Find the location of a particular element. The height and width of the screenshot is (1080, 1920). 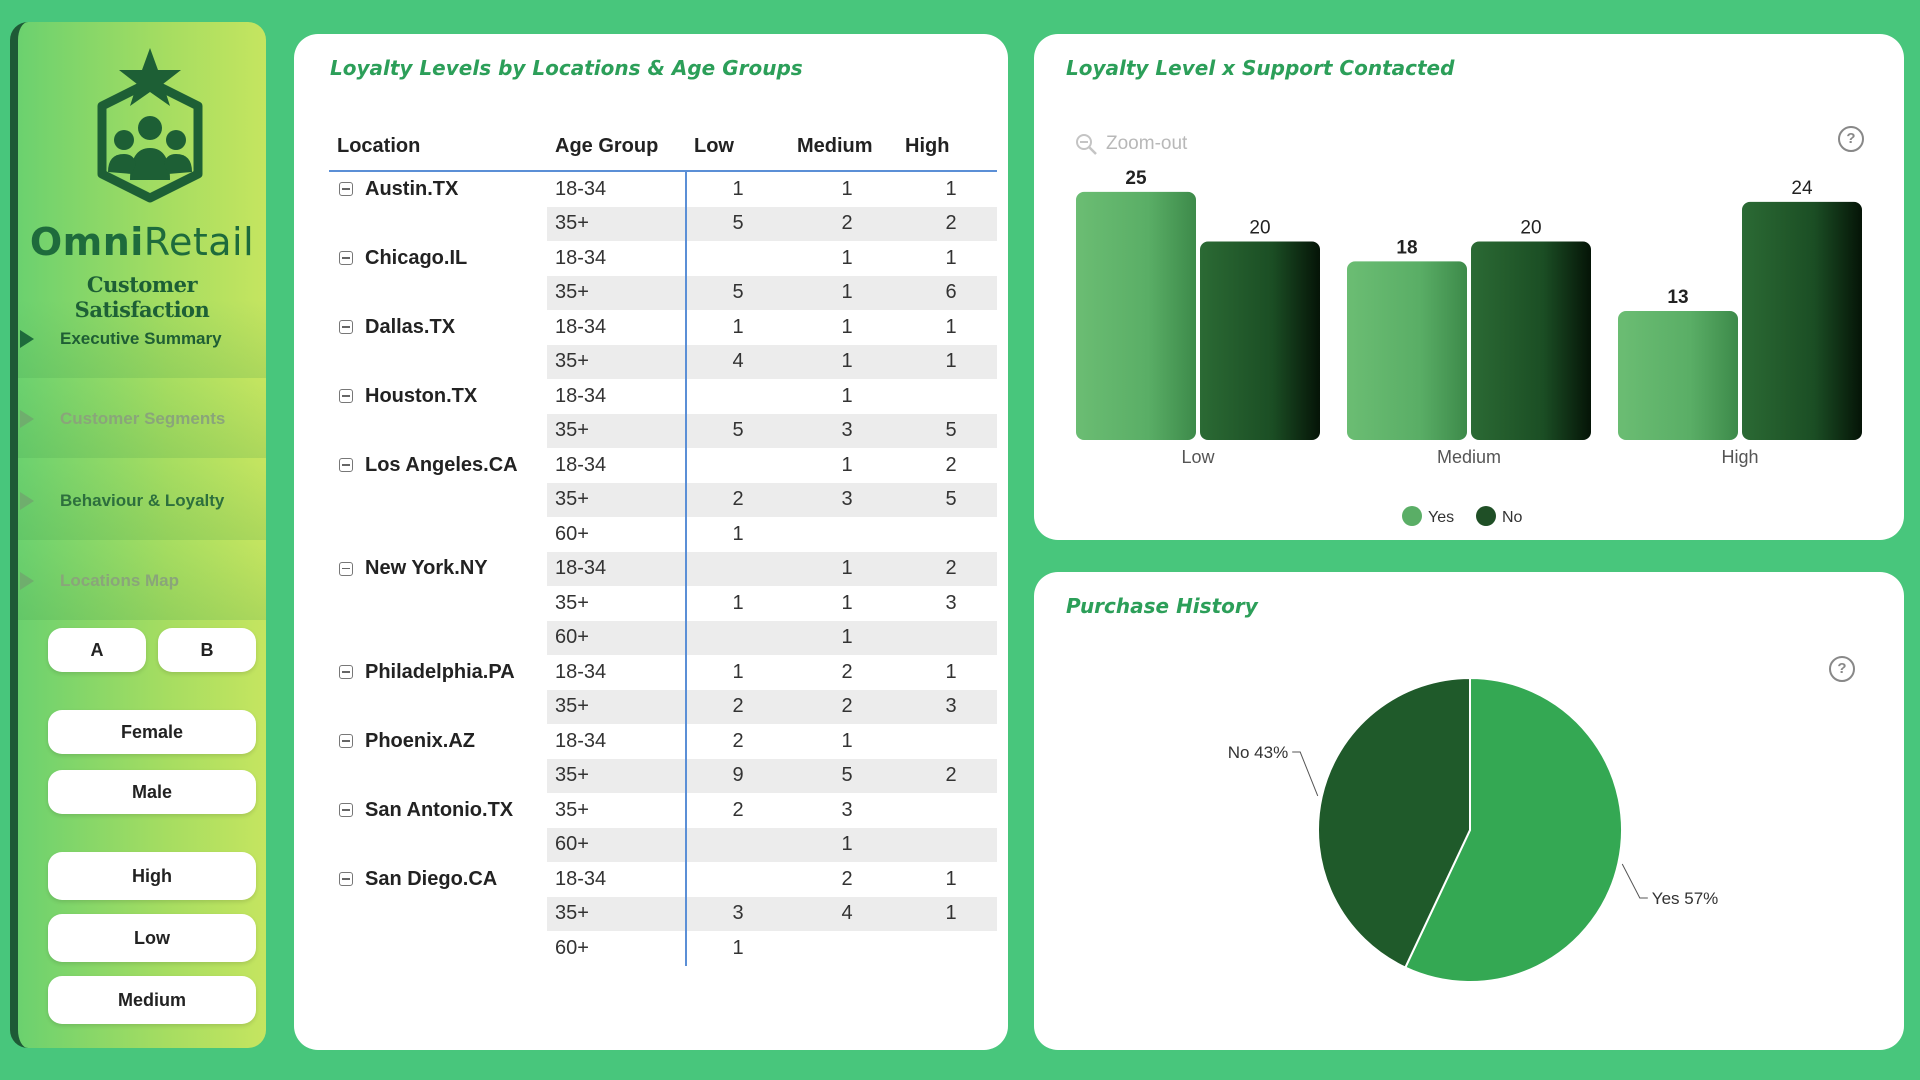

zoom-out-label: Zoom-out is located at coordinates (1147, 143).